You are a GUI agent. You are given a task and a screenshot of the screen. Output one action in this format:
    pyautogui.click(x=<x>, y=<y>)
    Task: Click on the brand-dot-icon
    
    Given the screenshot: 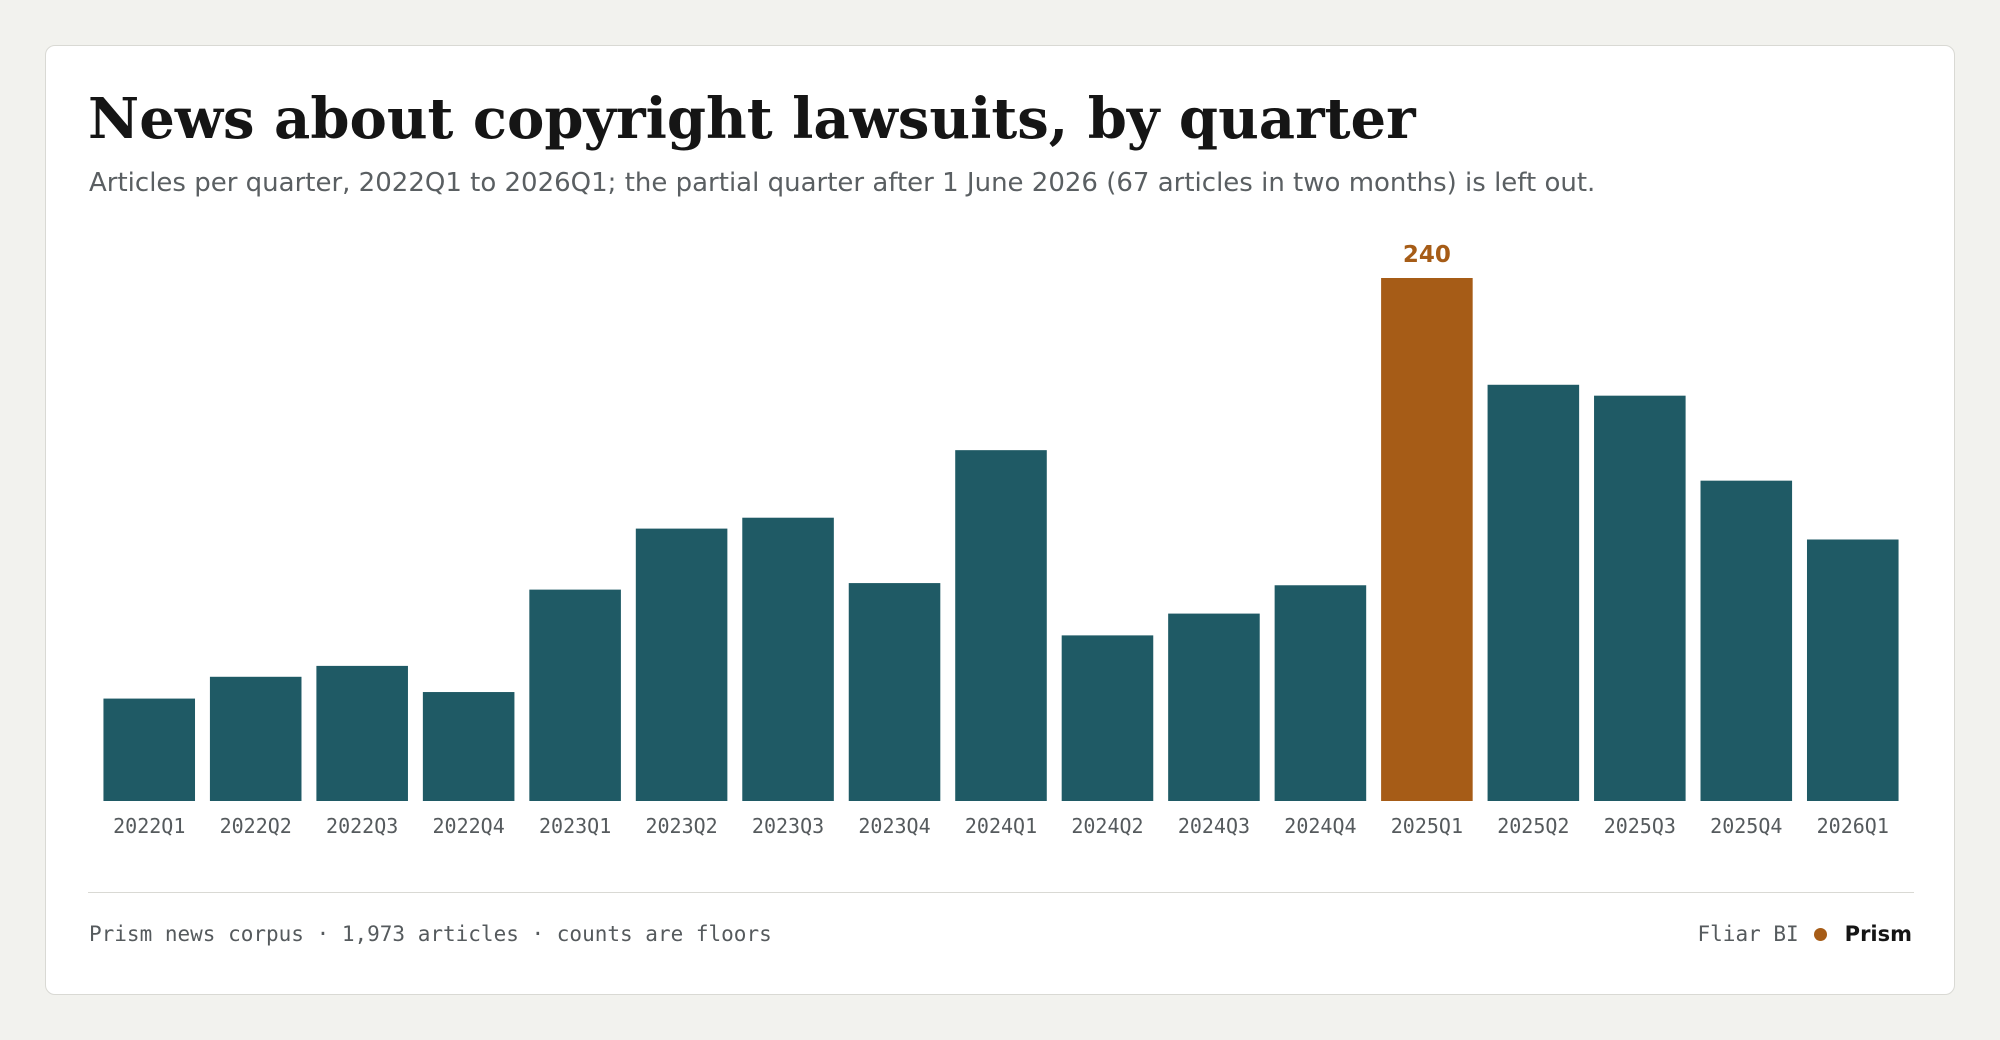 What is the action you would take?
    pyautogui.click(x=1820, y=934)
    